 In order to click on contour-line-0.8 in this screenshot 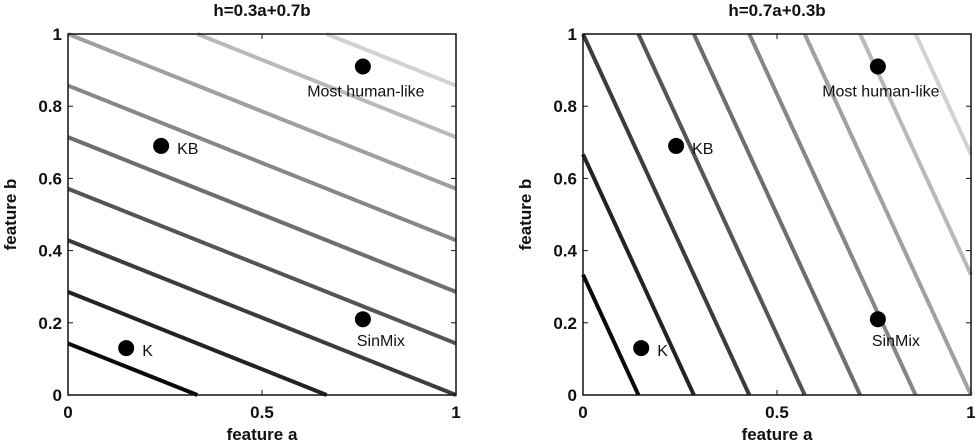, I will do `click(326, 86)`.